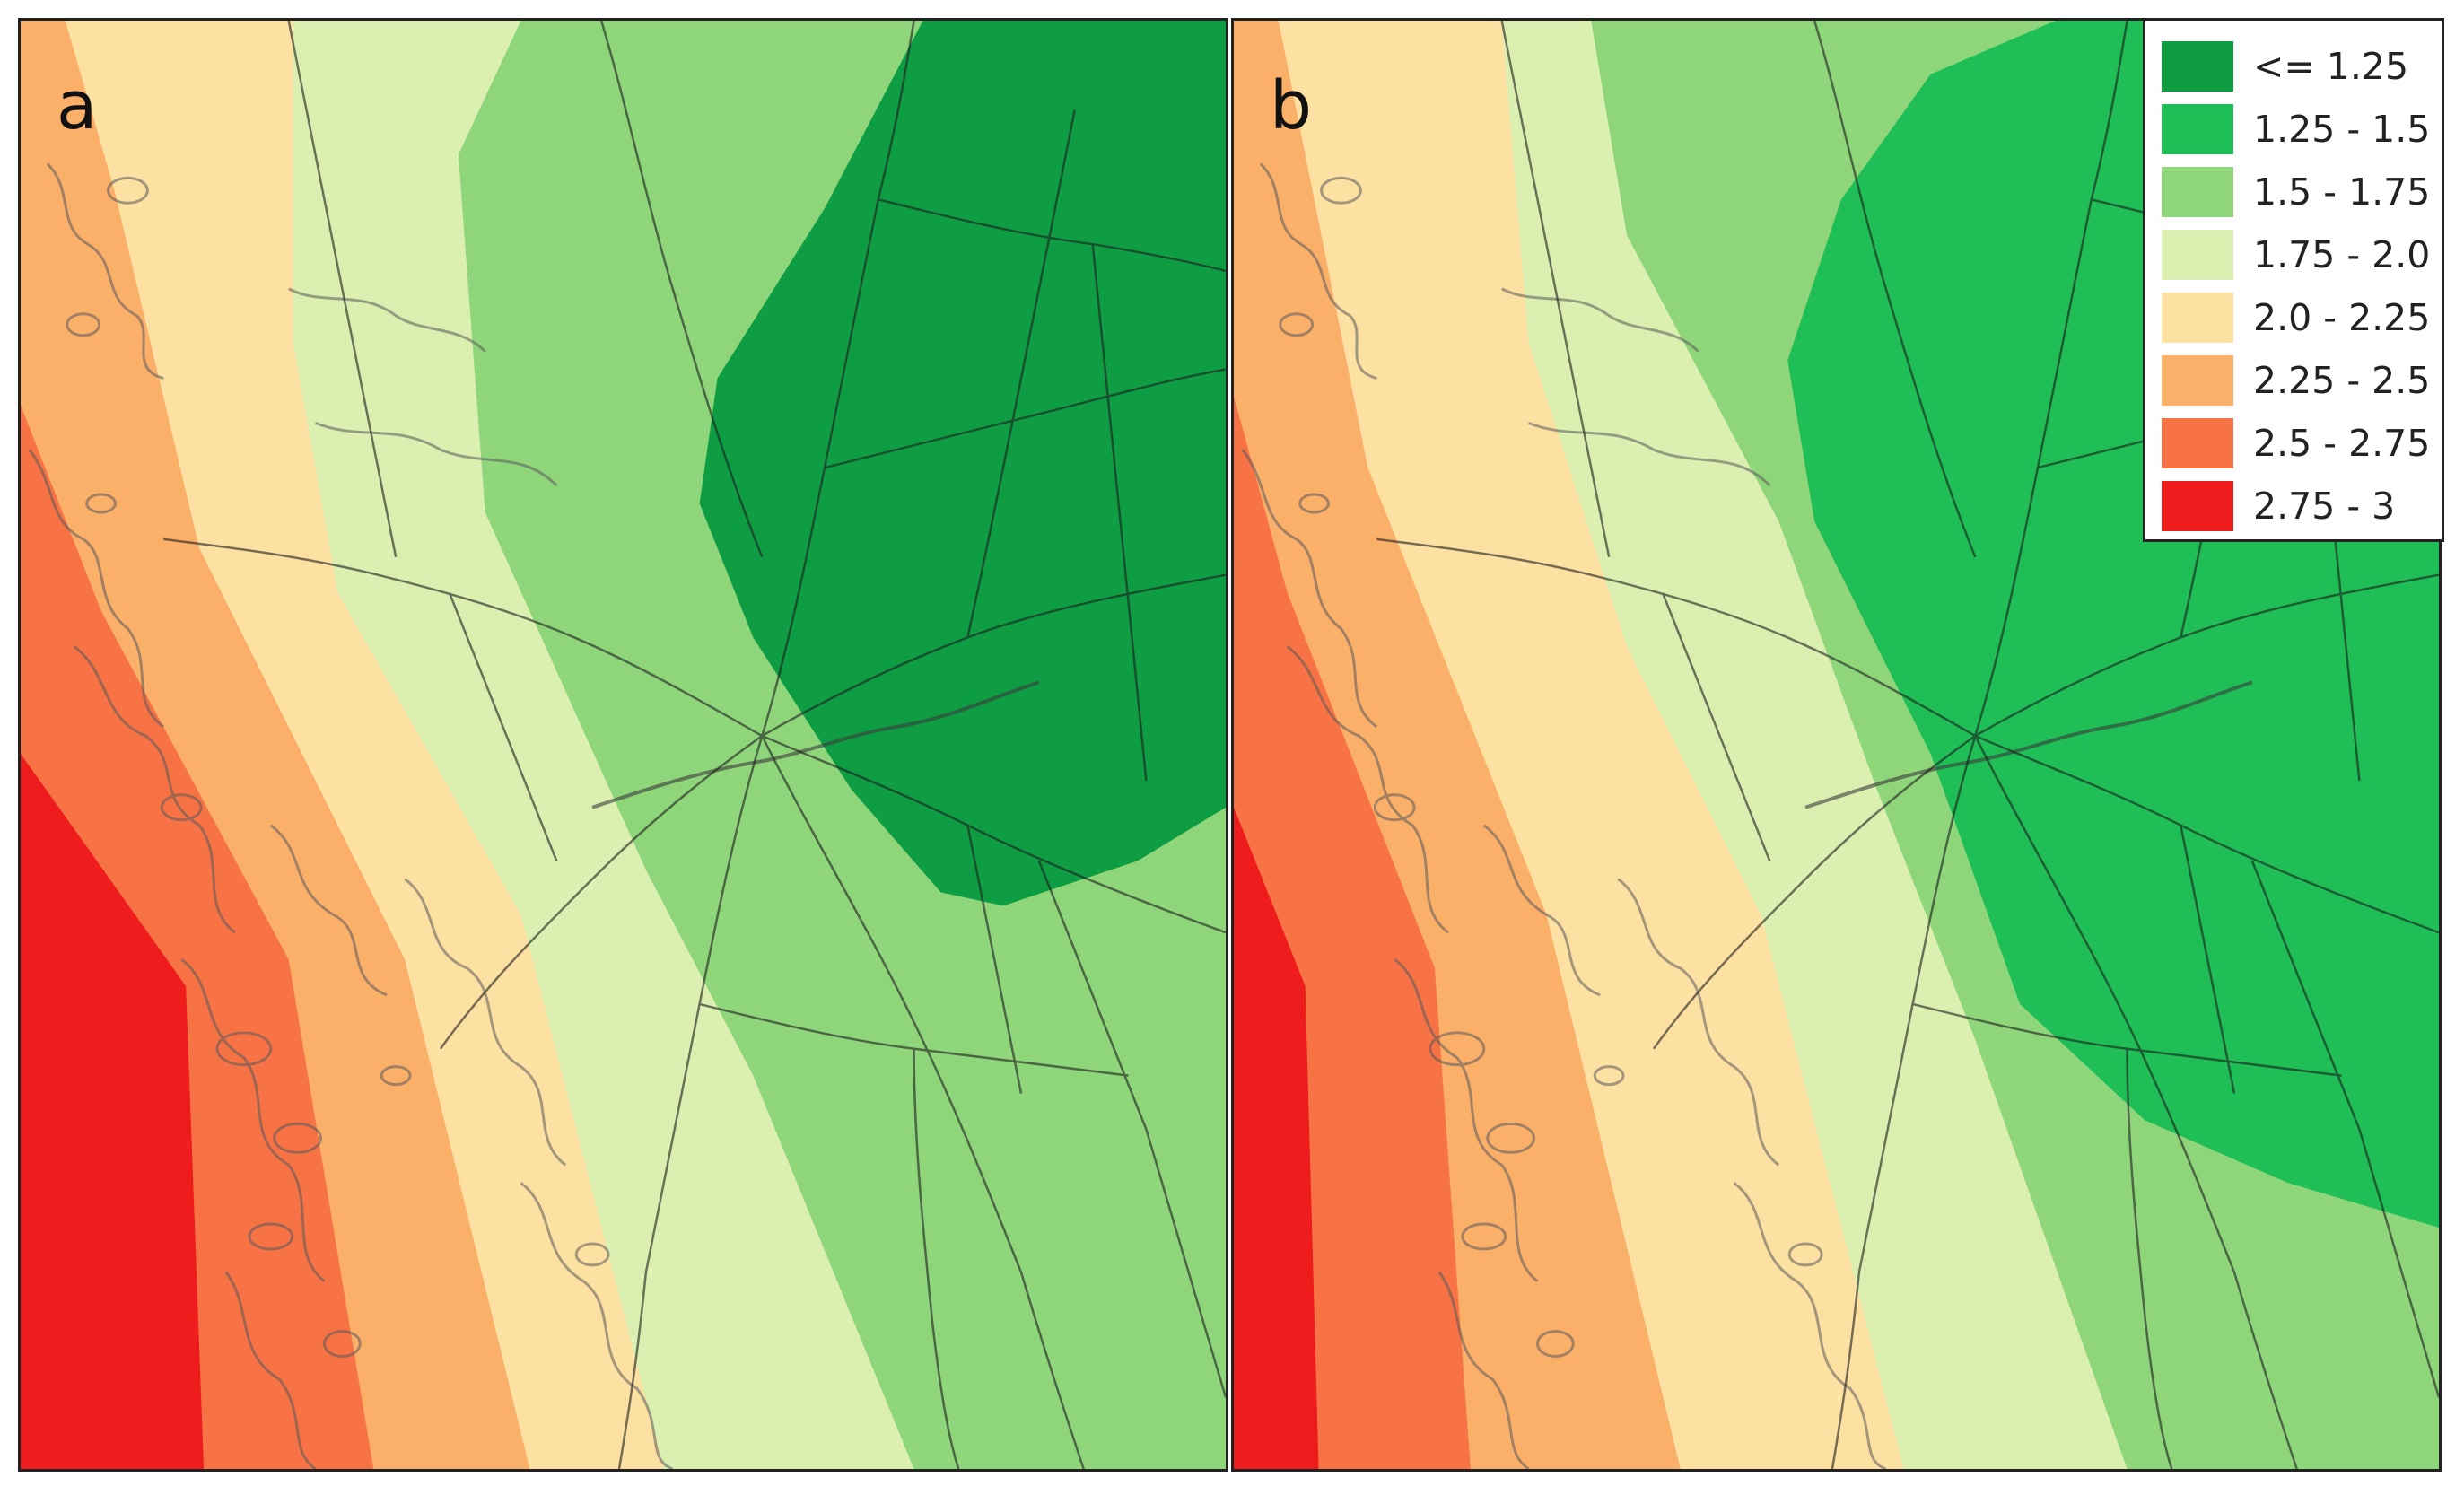 Image resolution: width=2464 pixels, height=1495 pixels. I want to click on legend-item: 2.75 - 3, so click(2302, 506).